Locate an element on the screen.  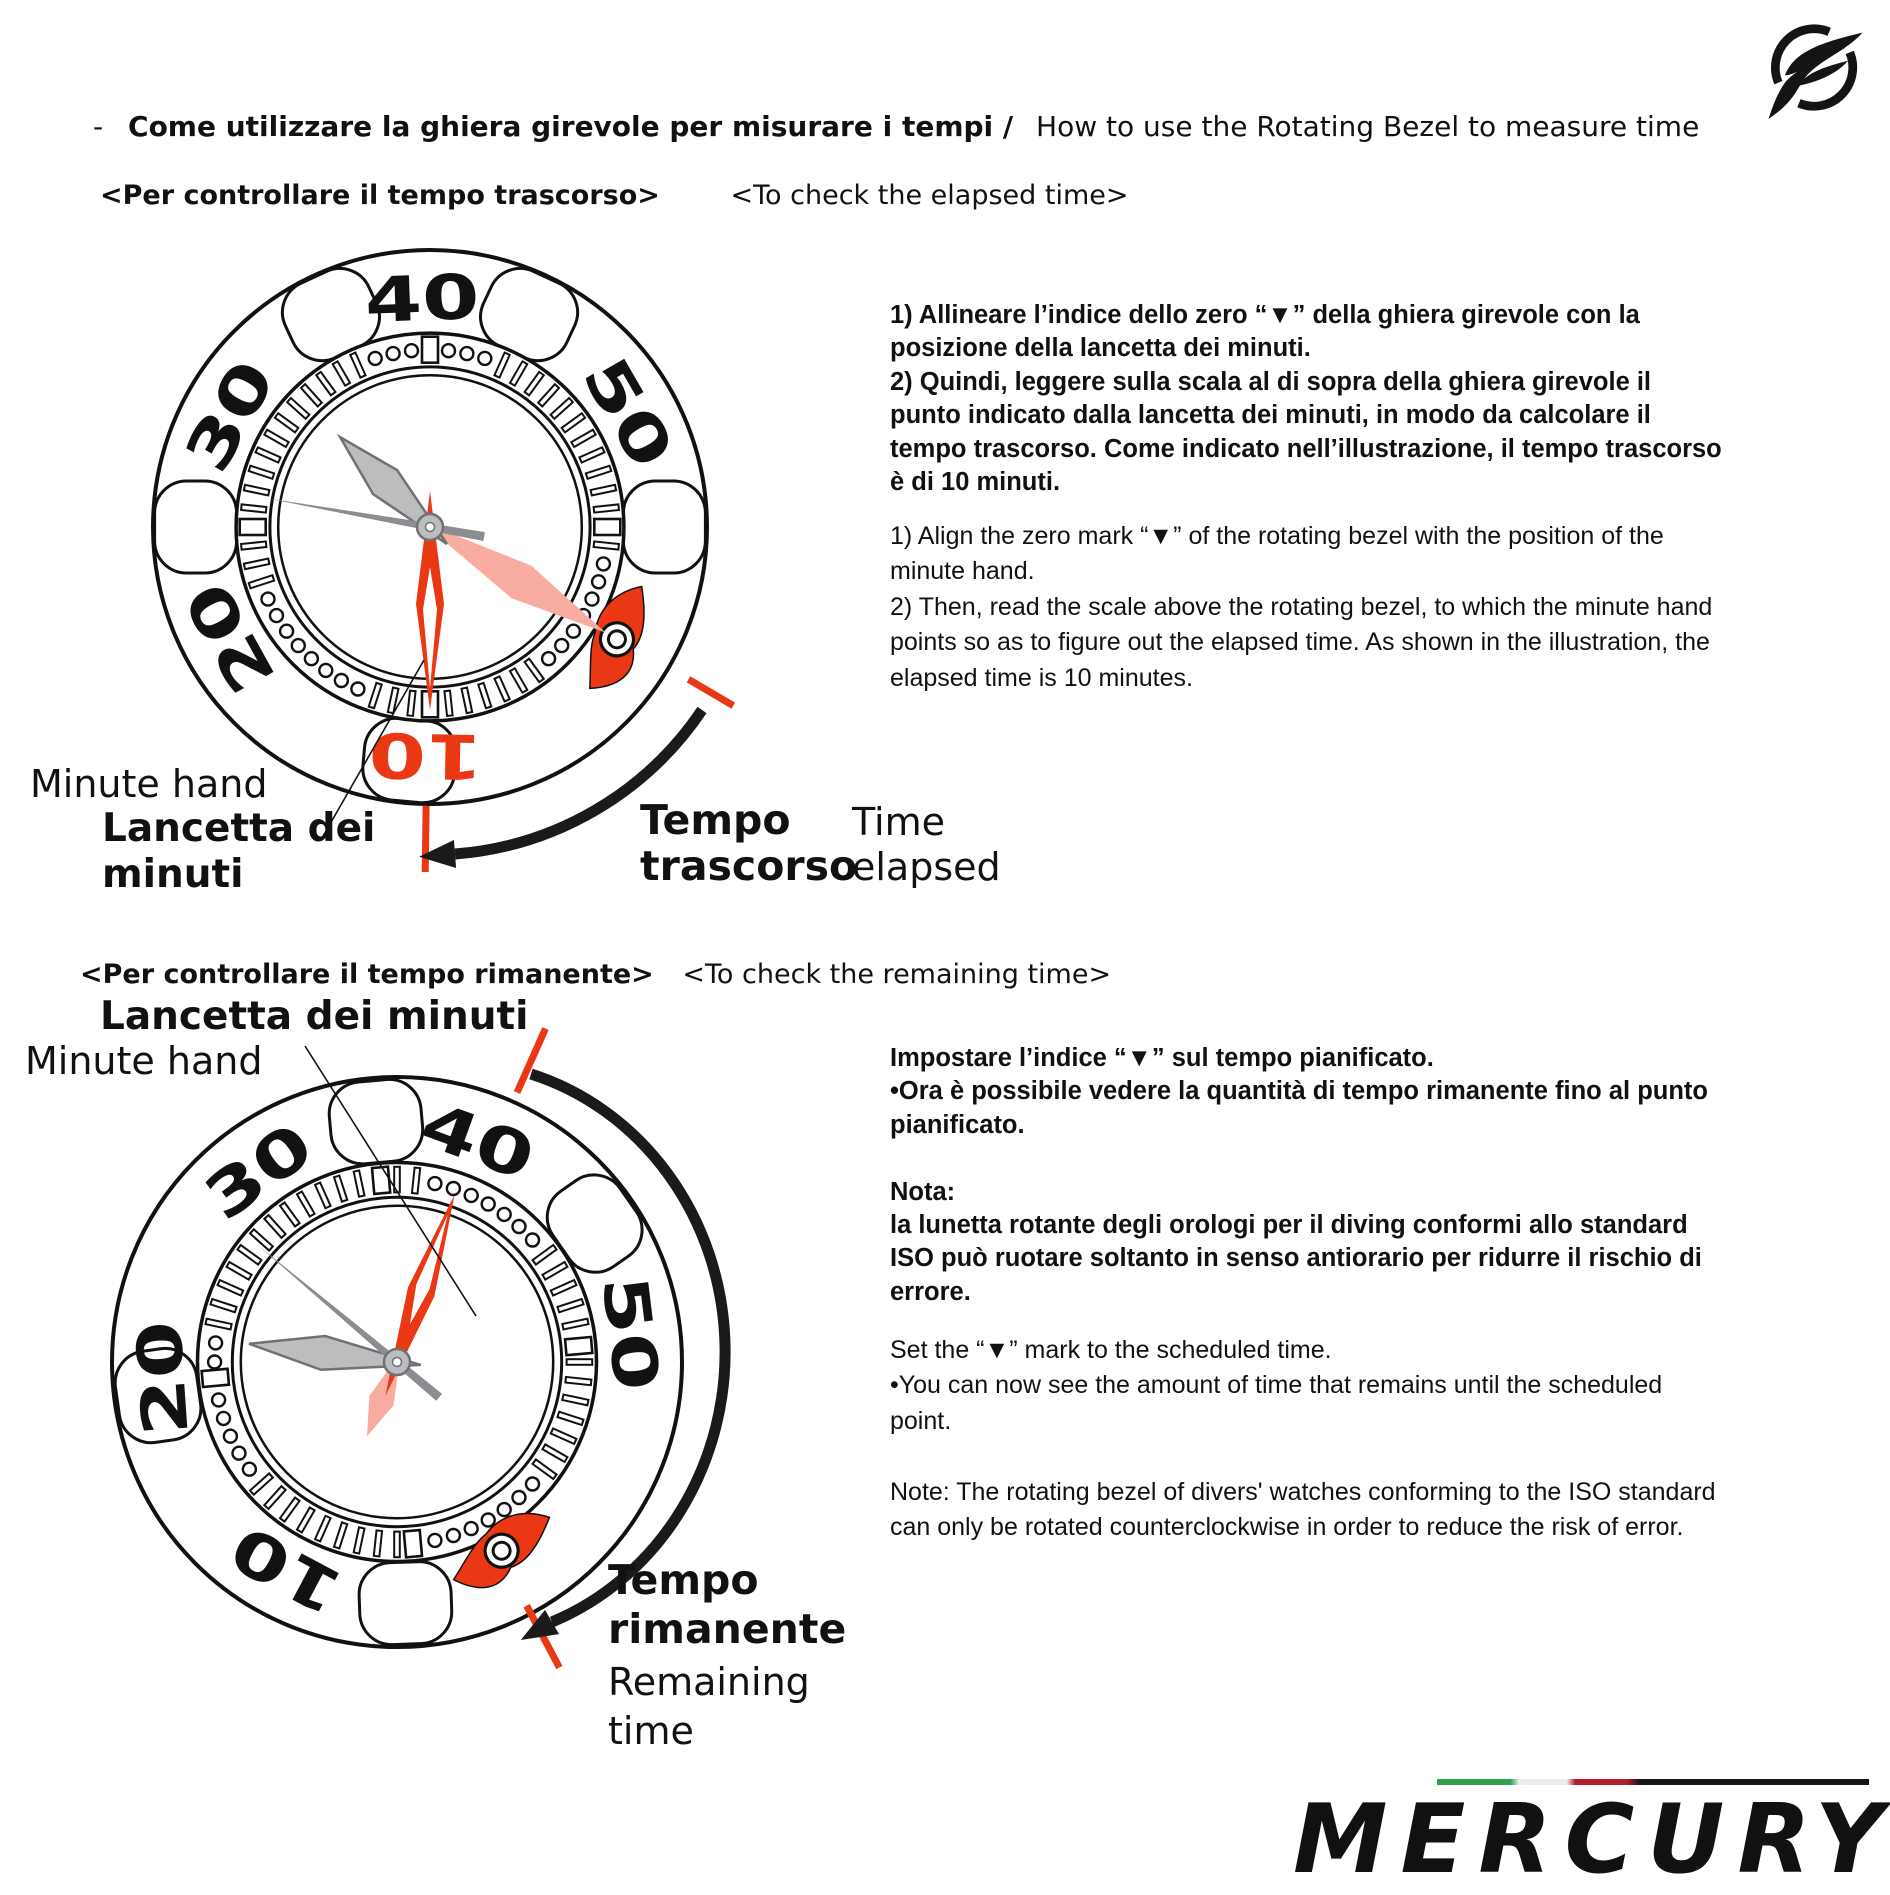
mercury-flag-stripe is located at coordinates (1653, 1782).